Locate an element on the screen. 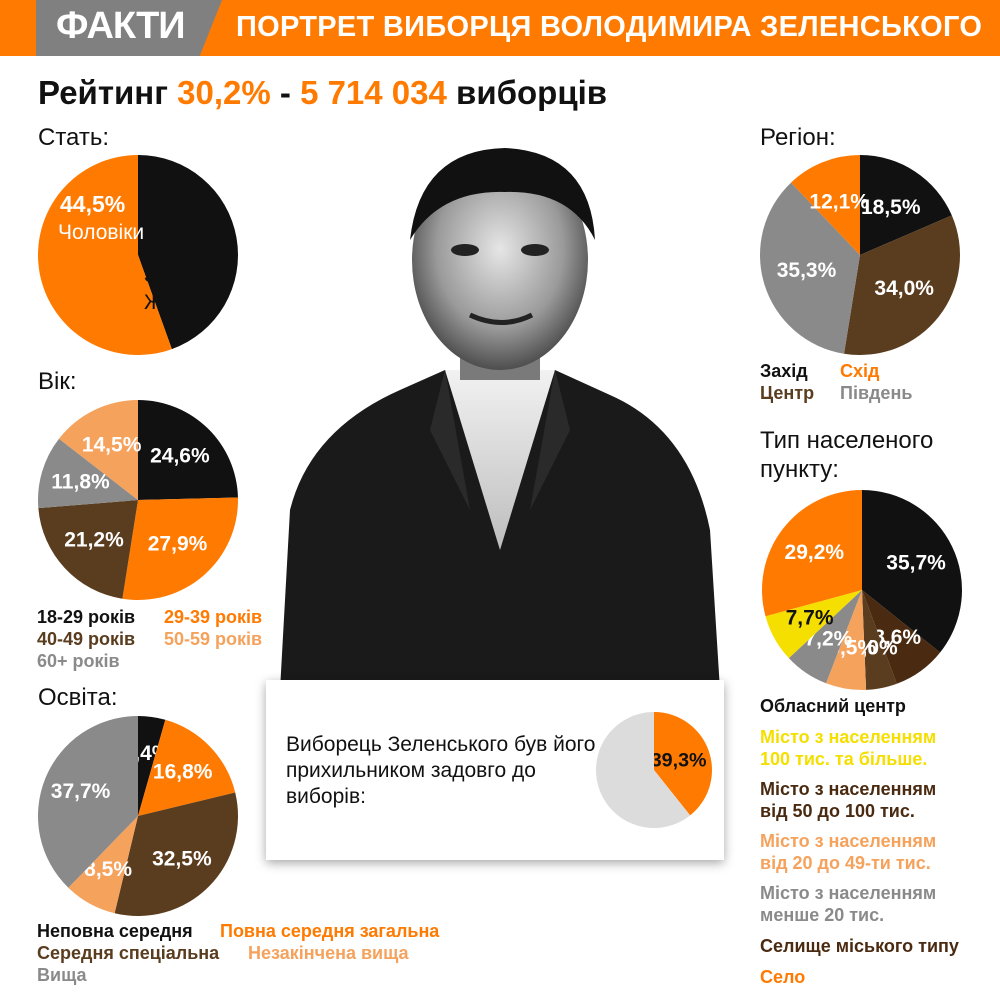  age-legend-40-49: 40-49 років is located at coordinates (86, 639).